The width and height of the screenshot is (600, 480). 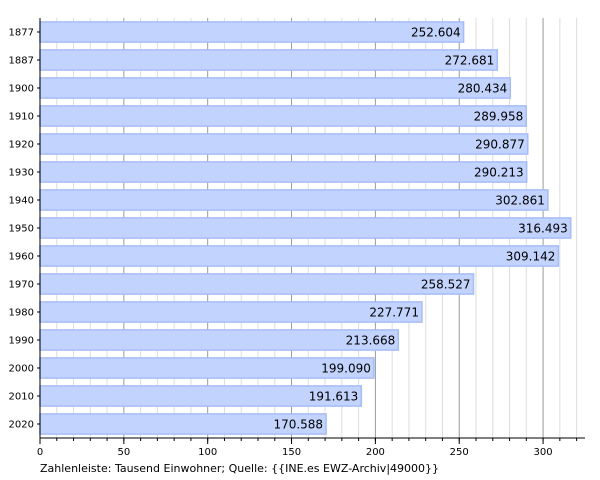 What do you see at coordinates (394, 313) in the screenshot?
I see `value-label-1980: 227.771` at bounding box center [394, 313].